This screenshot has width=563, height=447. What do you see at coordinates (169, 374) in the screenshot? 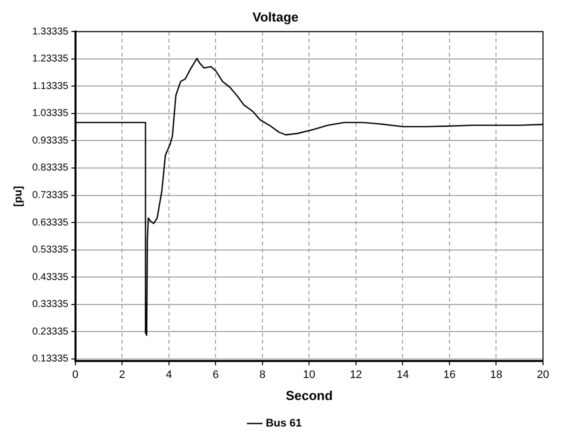
I see `x-tick-label: 4` at bounding box center [169, 374].